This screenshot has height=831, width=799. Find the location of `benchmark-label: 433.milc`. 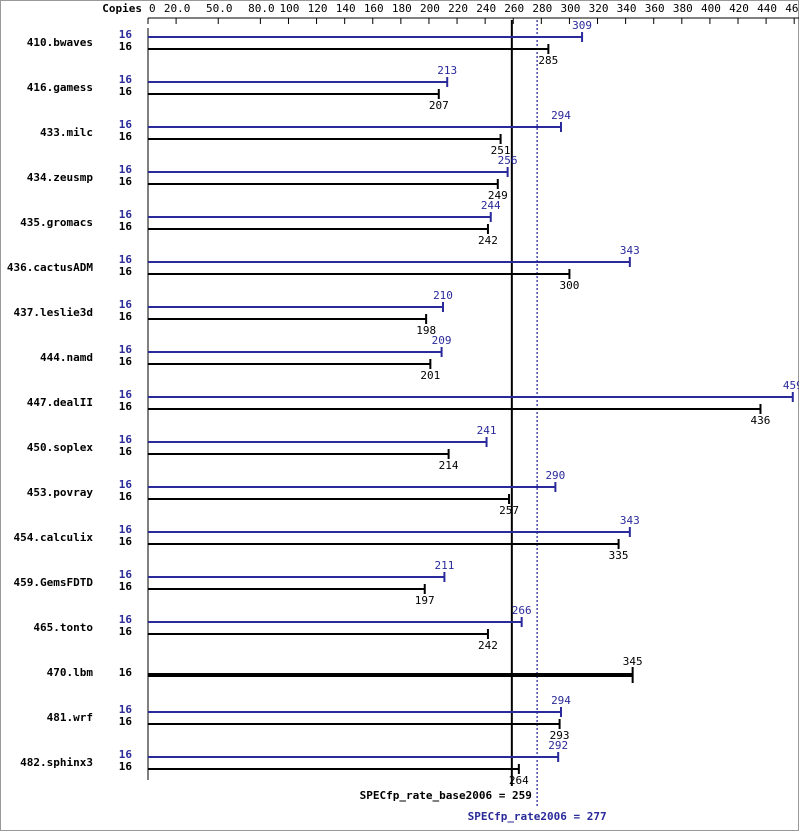

benchmark-label: 433.milc is located at coordinates (66, 132).